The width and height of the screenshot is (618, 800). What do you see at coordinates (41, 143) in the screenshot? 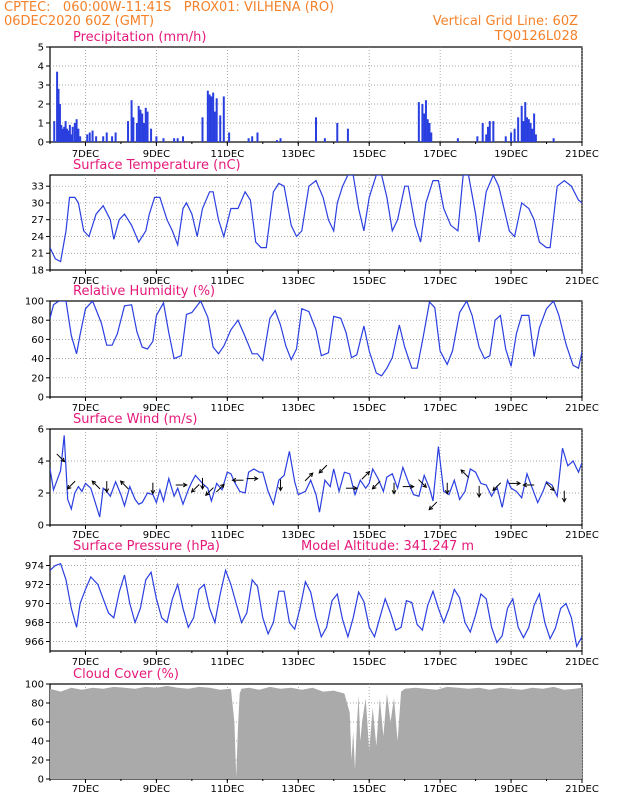
I see `precip-y-tick-label: 0` at bounding box center [41, 143].